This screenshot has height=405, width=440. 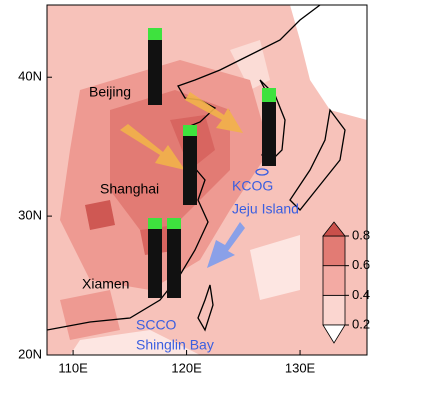 I want to click on x-tick-label: 130E, so click(x=300, y=367).